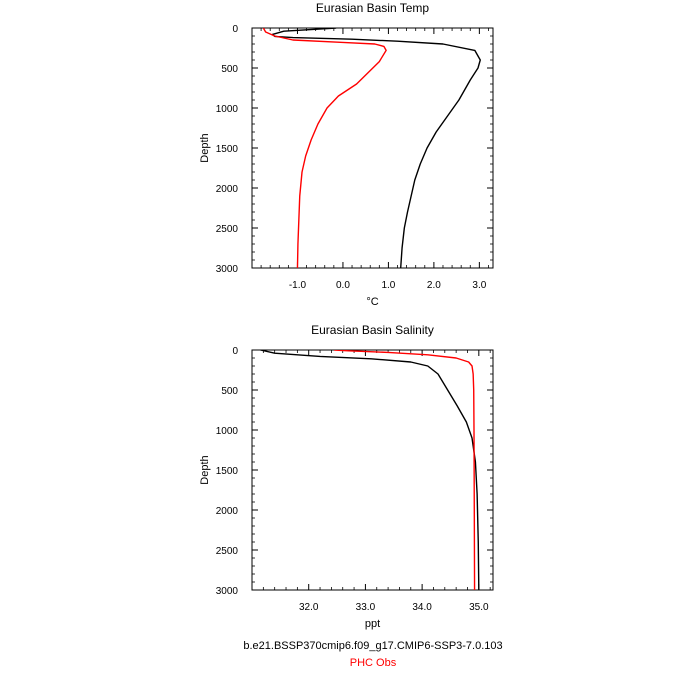  What do you see at coordinates (388, 285) in the screenshot?
I see `x-tick-label: 1.0` at bounding box center [388, 285].